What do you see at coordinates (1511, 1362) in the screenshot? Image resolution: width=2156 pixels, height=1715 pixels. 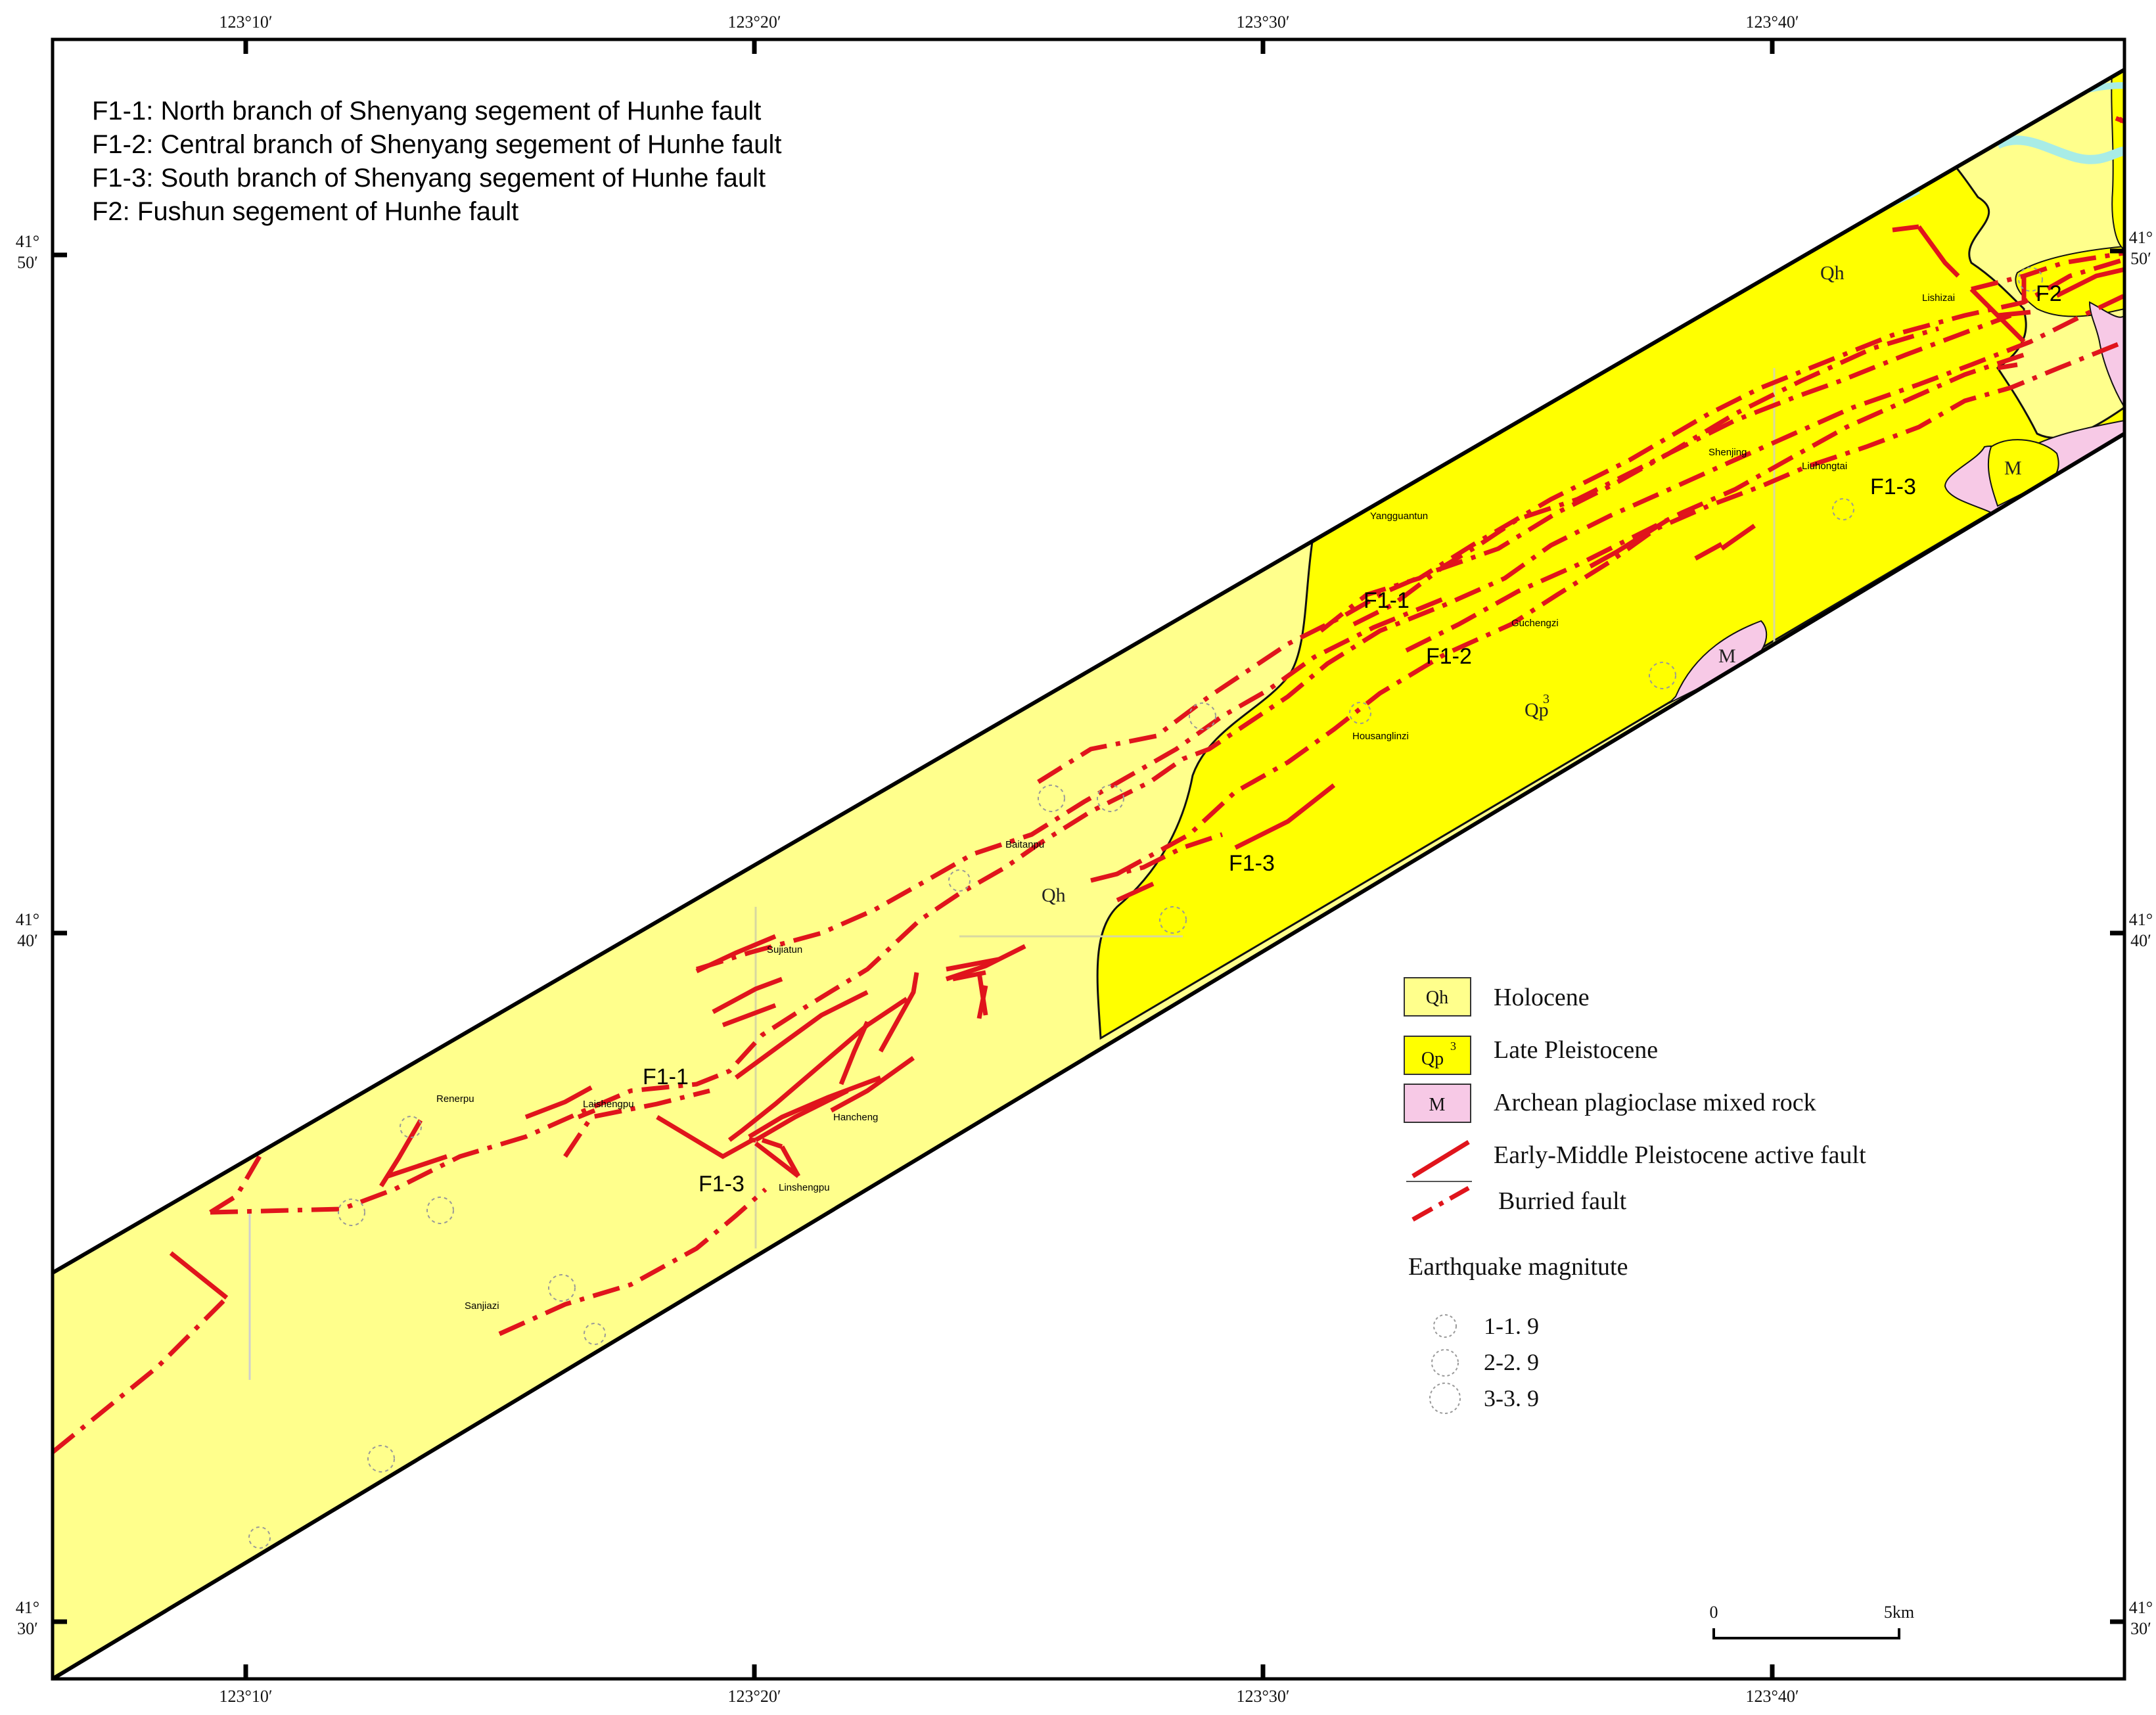 I see `earthquake-class-label: 2-2. 9` at bounding box center [1511, 1362].